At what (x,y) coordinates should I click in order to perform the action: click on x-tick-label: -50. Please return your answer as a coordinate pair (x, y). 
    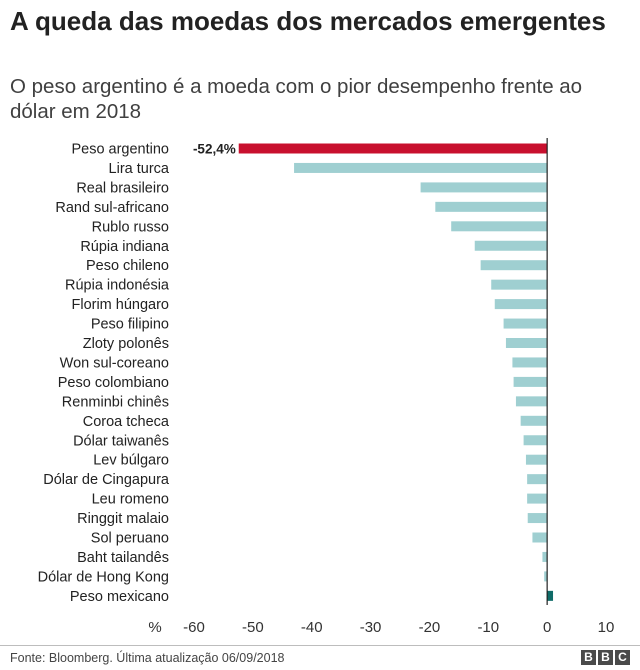
    Looking at the image, I should click on (253, 627).